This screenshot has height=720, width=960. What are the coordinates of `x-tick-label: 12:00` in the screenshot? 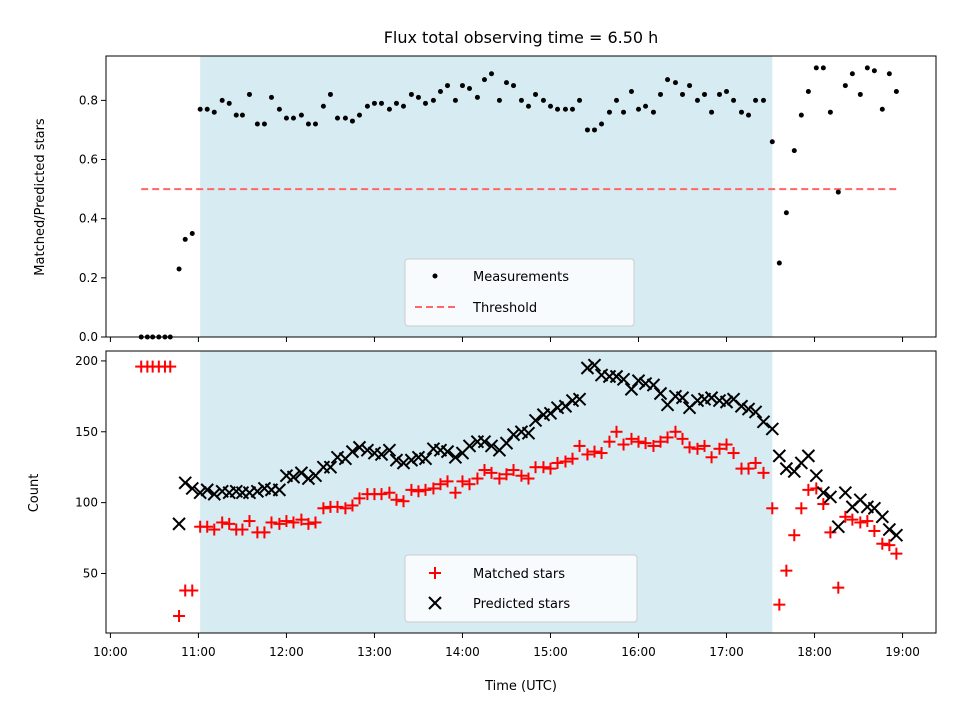 It's located at (286, 652).